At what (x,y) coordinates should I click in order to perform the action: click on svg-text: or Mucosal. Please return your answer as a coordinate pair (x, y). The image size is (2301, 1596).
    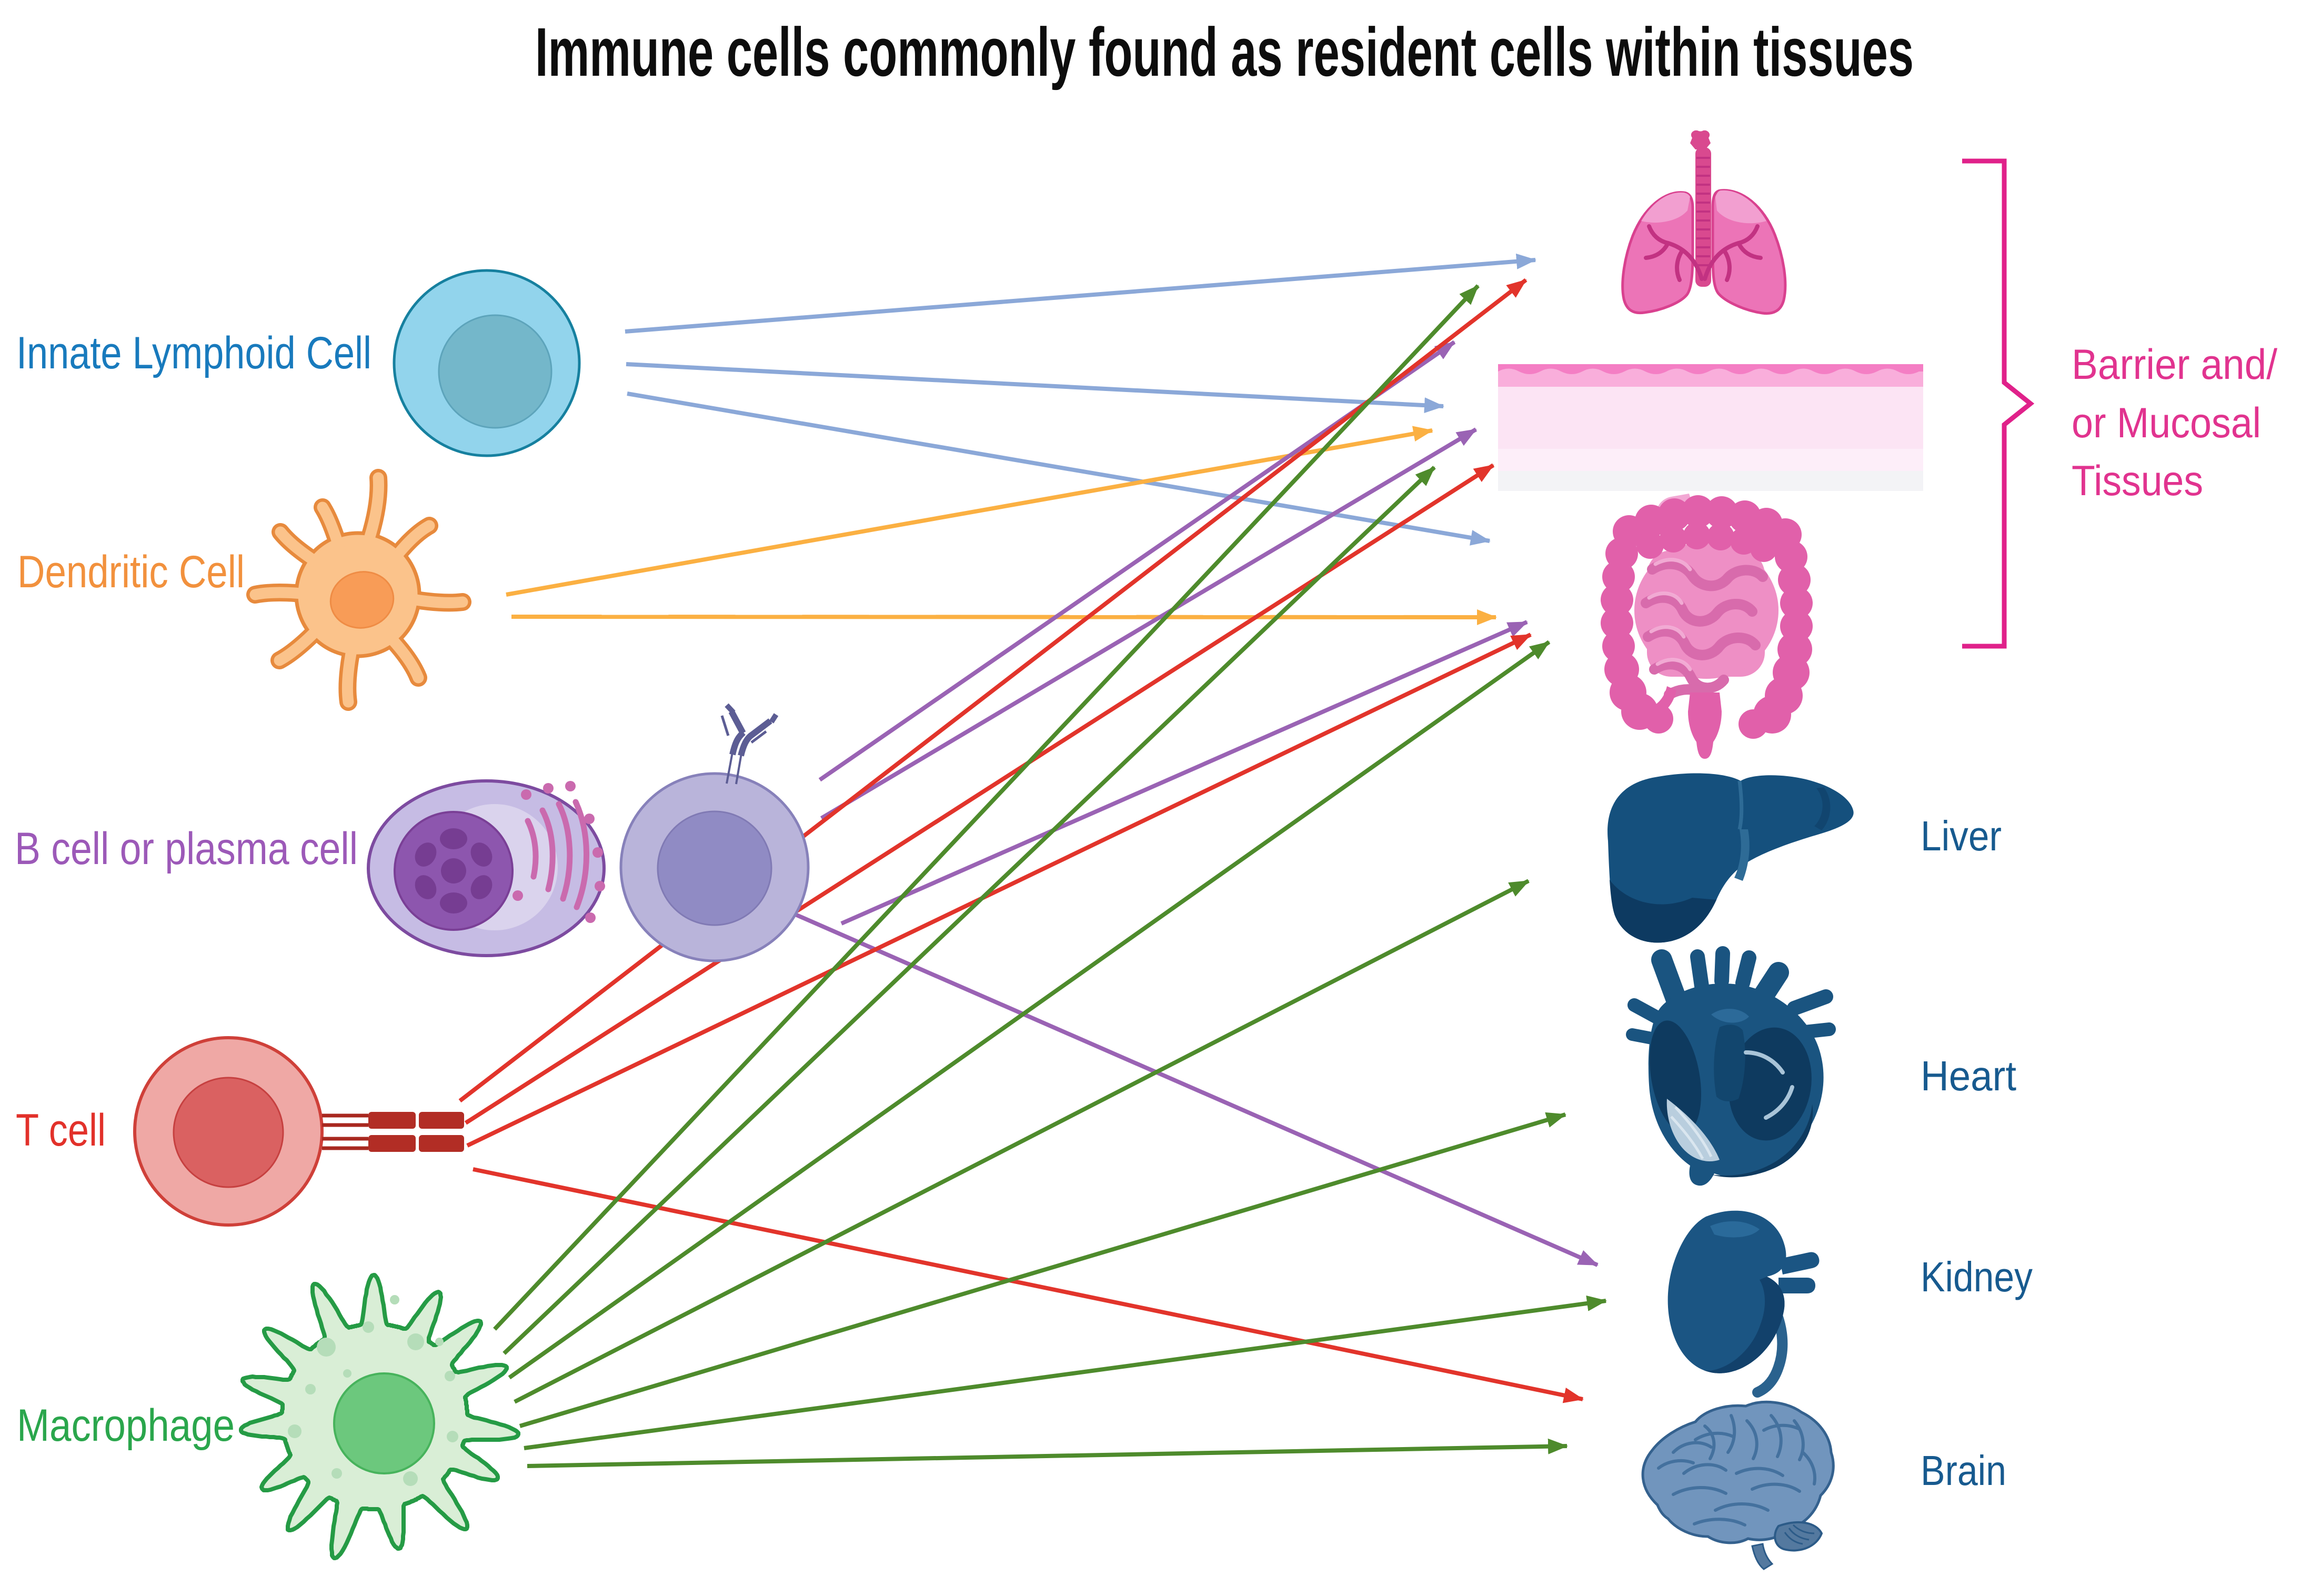
    Looking at the image, I should click on (2166, 423).